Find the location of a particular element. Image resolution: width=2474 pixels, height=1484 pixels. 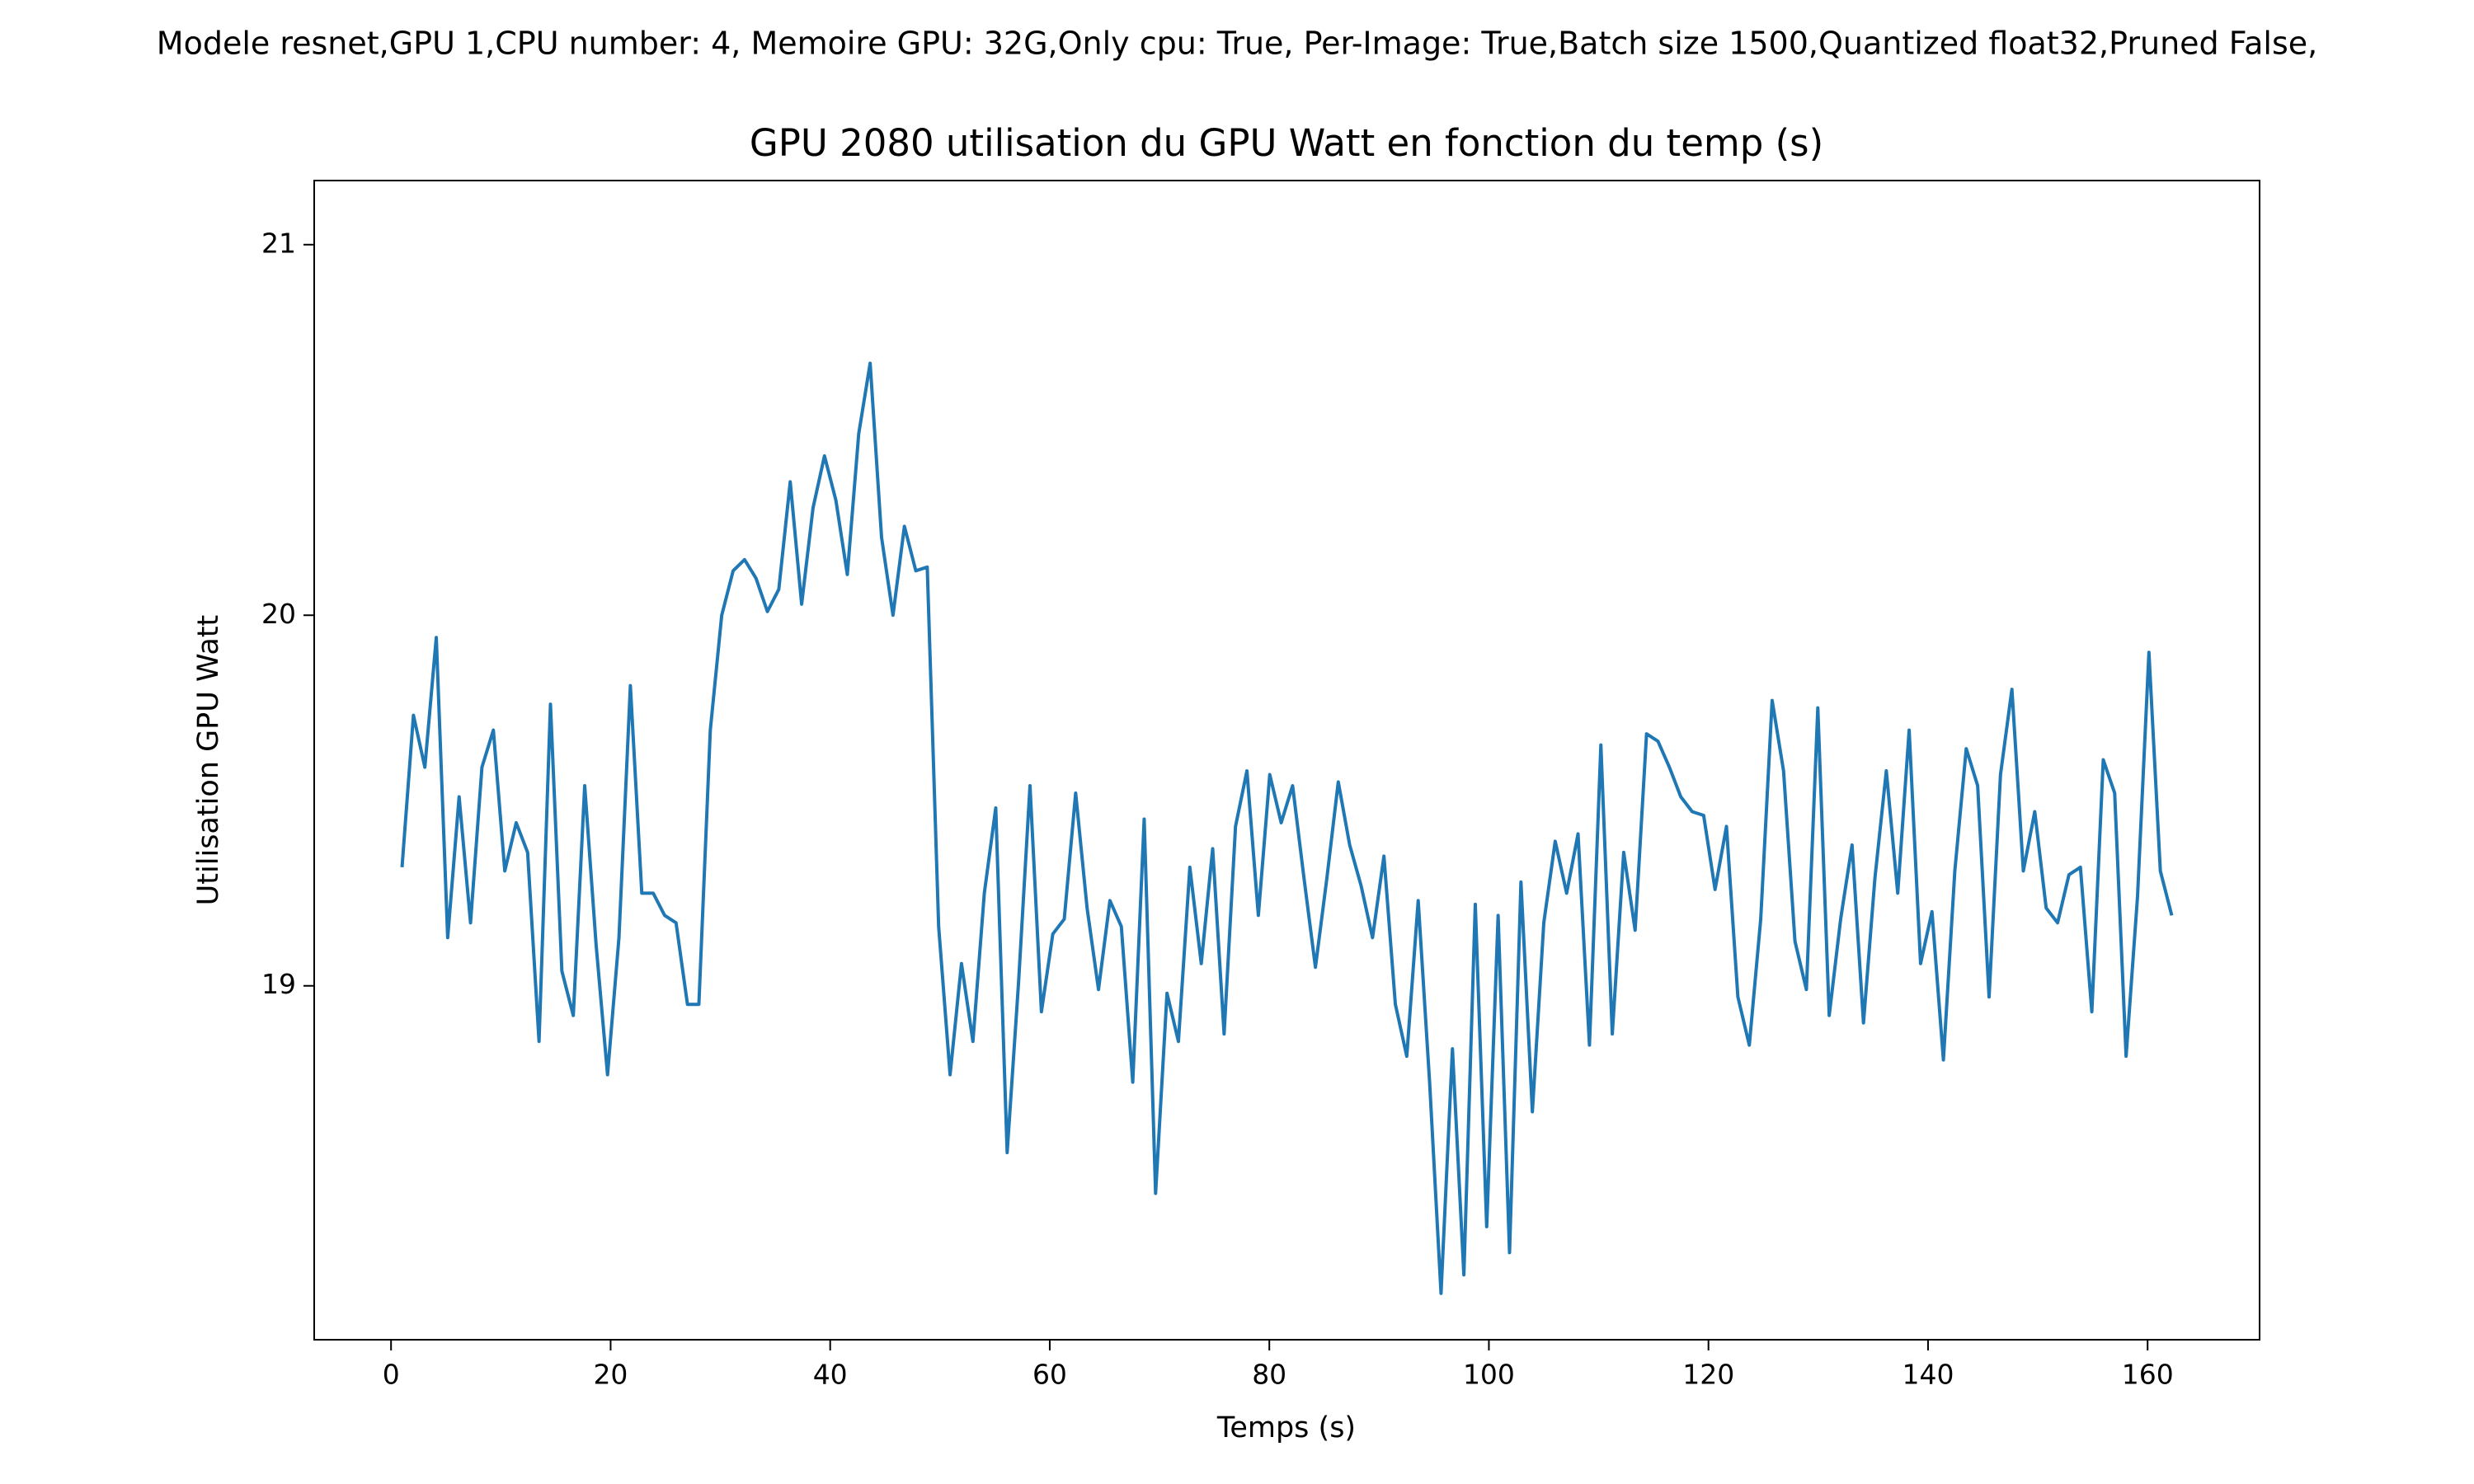

x-tick-label: 160 is located at coordinates (2148, 1375).